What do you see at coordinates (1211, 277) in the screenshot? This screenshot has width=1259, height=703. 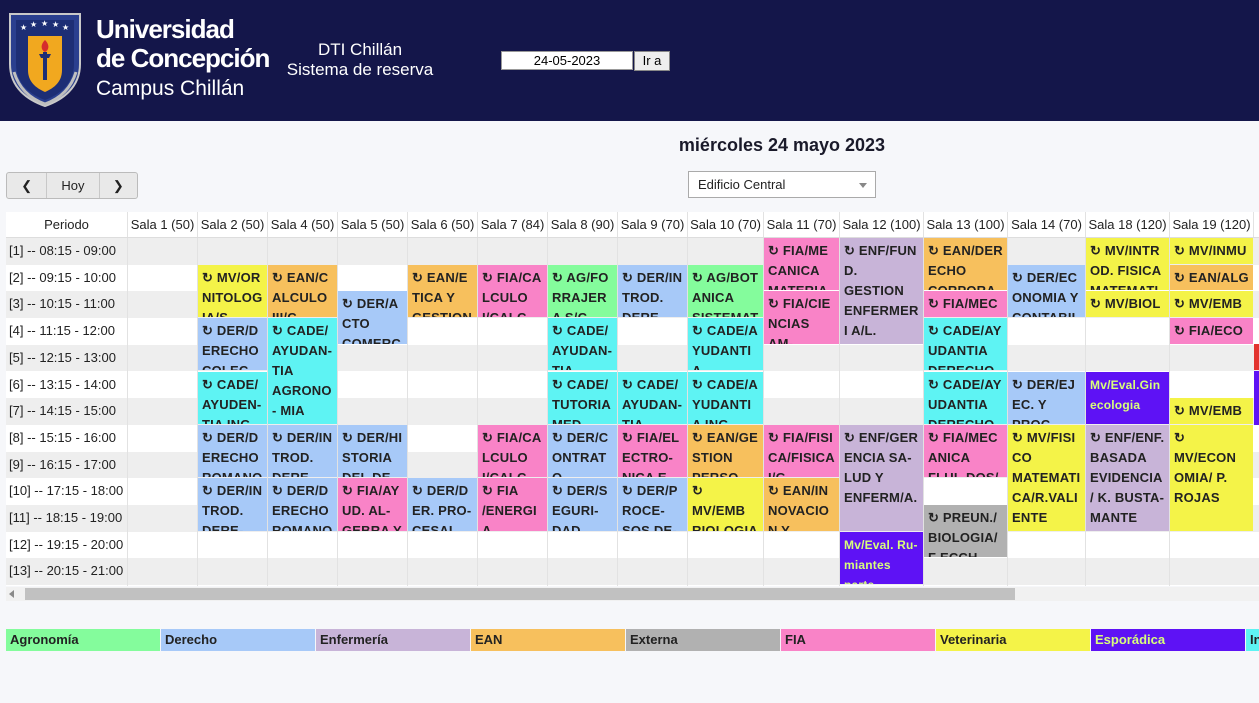 I see `reservation-block: ↻ EAN/ALG` at bounding box center [1211, 277].